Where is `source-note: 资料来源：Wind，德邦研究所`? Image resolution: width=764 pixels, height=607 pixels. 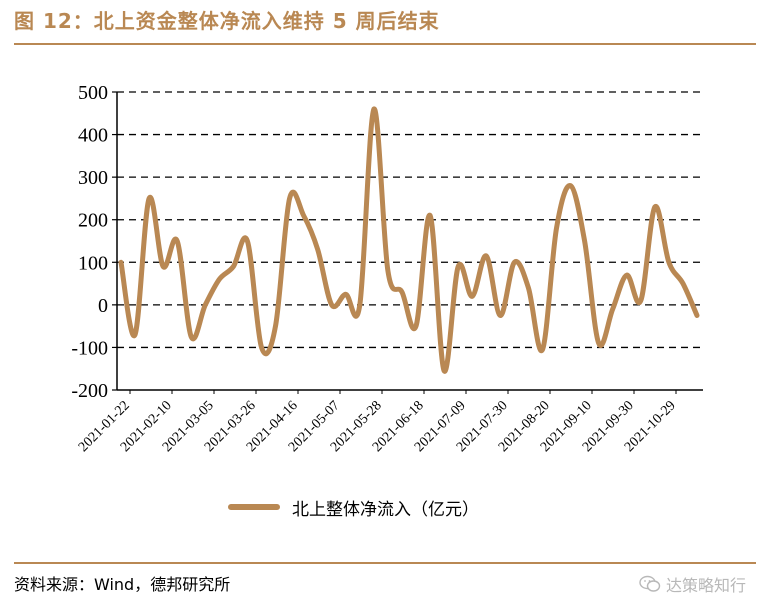
source-note: 资料来源：Wind，德邦研究所 is located at coordinates (122, 584).